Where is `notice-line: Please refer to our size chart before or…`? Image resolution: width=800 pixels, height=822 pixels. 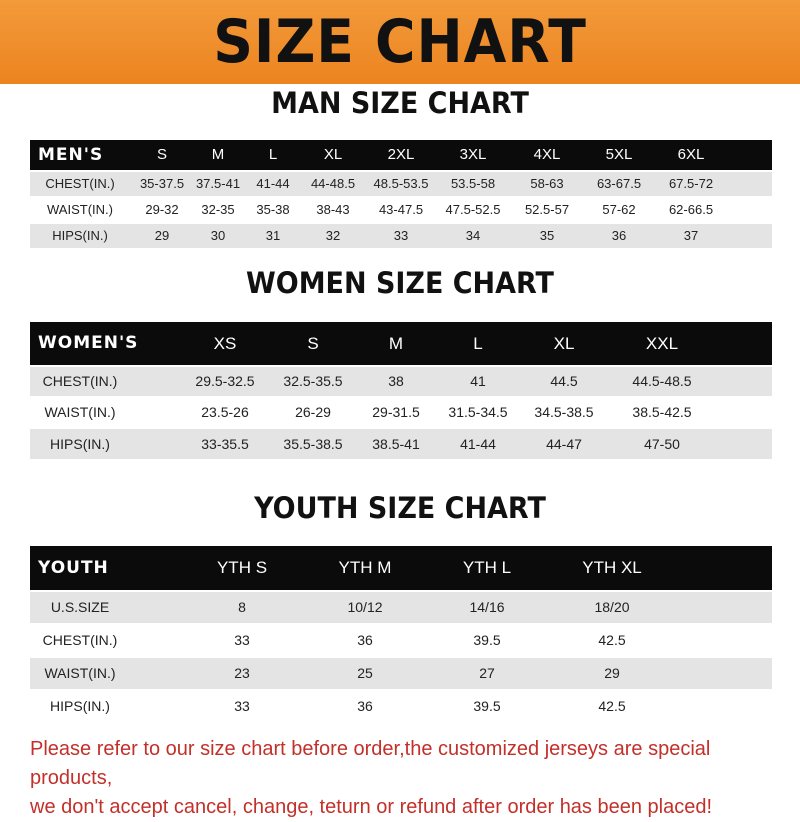
notice-line: Please refer to our size chart before or… is located at coordinates (370, 763).